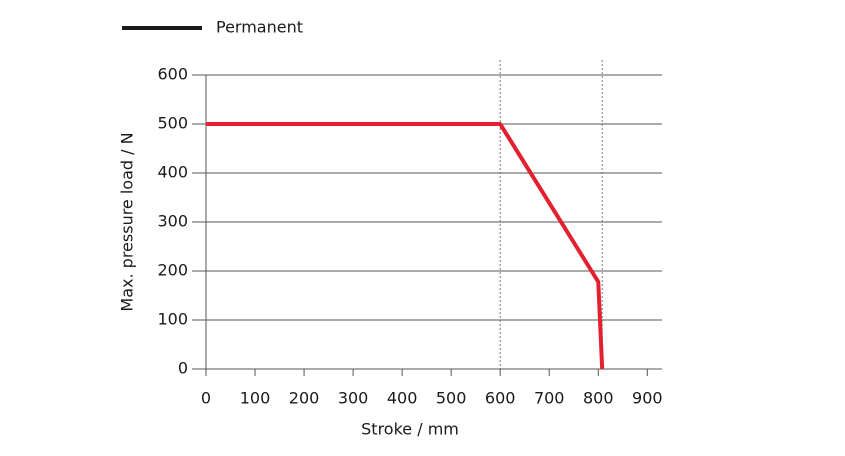 Image resolution: width=845 pixels, height=456 pixels. What do you see at coordinates (500, 398) in the screenshot?
I see `x-tick-label: 600` at bounding box center [500, 398].